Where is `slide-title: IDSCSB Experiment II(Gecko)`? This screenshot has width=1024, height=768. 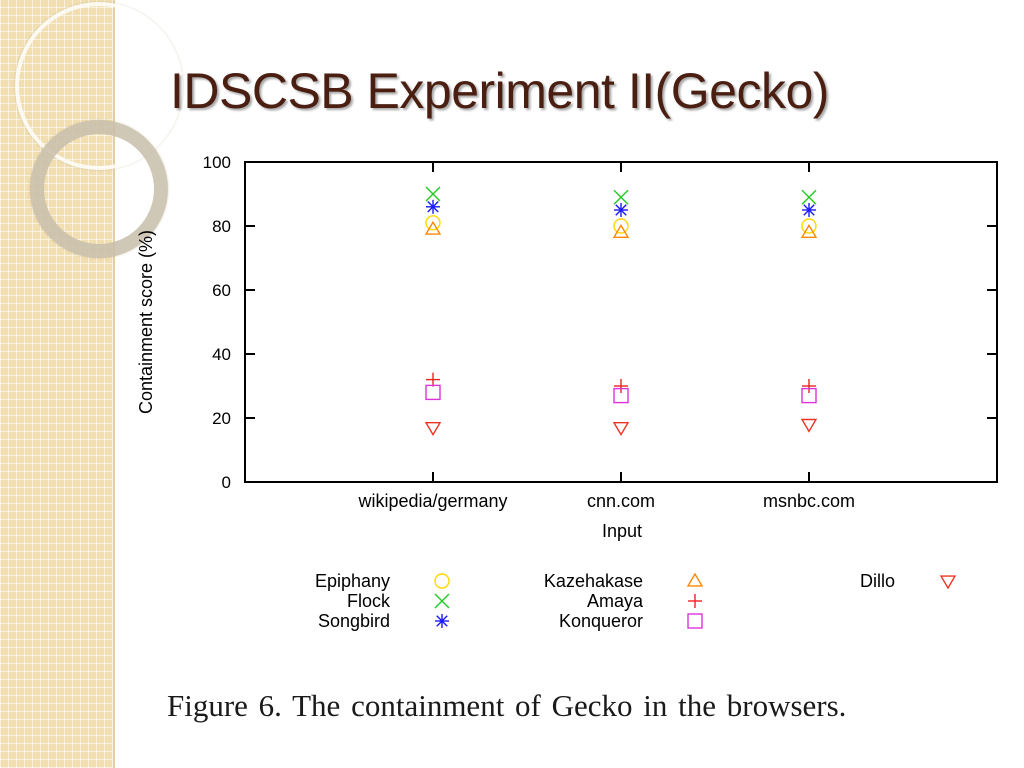
slide-title: IDSCSB Experiment II(Gecko) is located at coordinates (499, 91).